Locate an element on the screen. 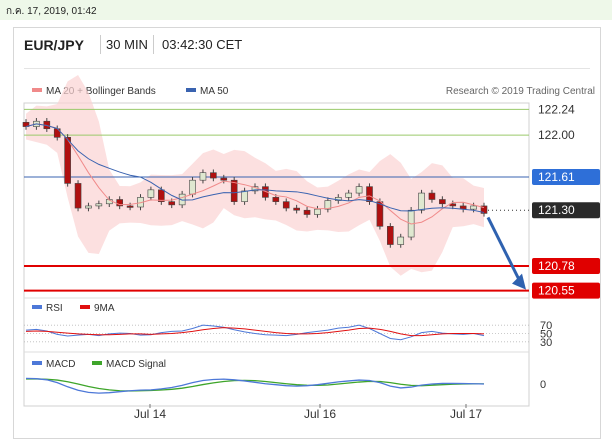 The width and height of the screenshot is (612, 448). pair-label: EUR/JPY is located at coordinates (54, 45).